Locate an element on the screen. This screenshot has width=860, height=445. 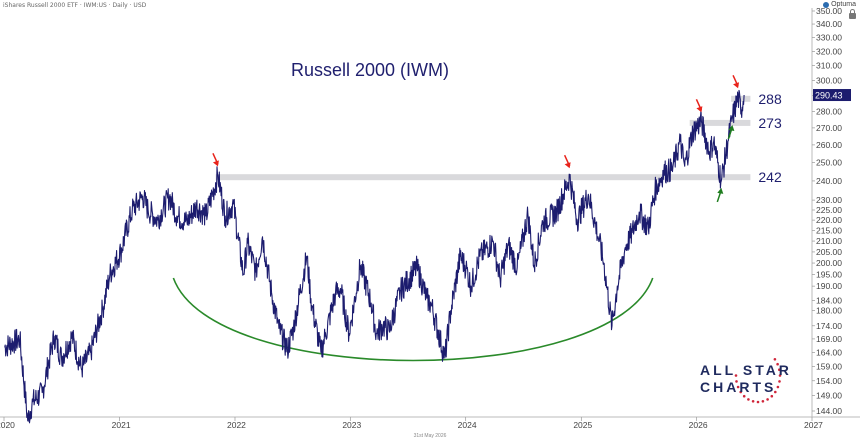
green-arrow-6-head is located at coordinates (731, 127).